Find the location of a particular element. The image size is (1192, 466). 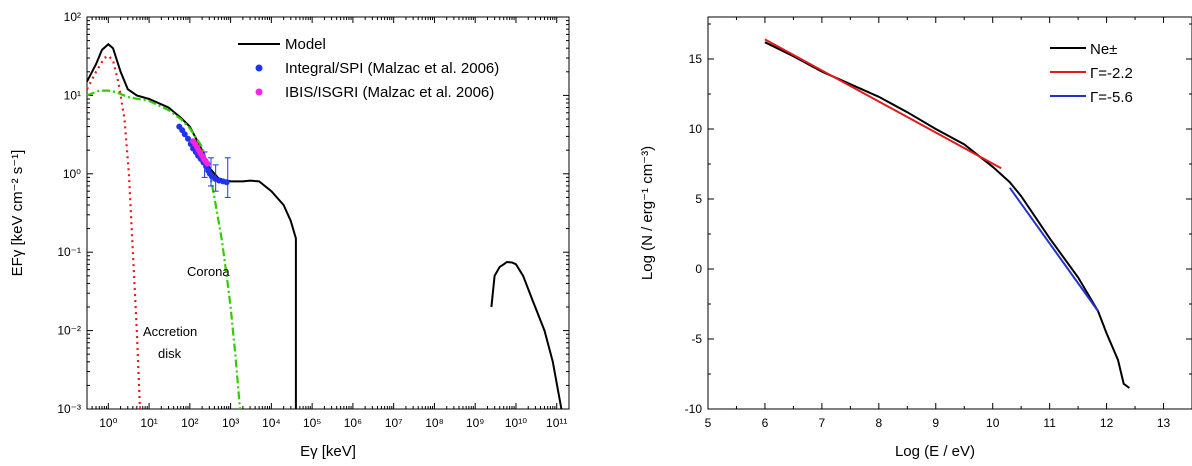

y-tick-label: -10 is located at coordinates (694, 409).